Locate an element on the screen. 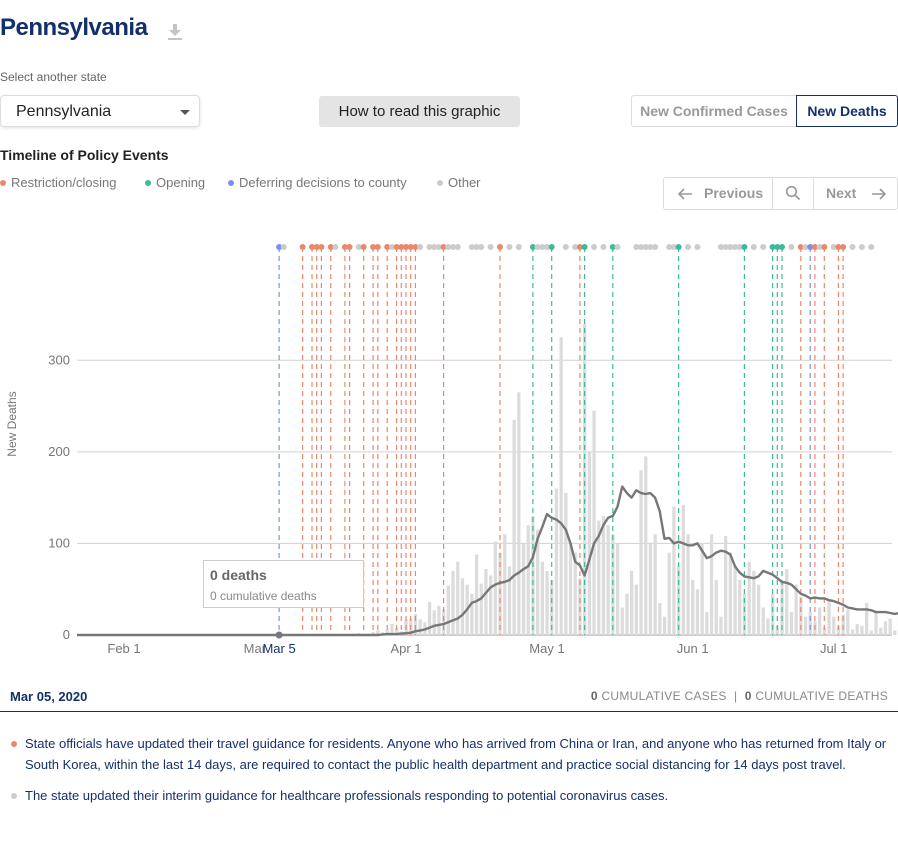 The image size is (898, 849). search-button is located at coordinates (793, 193).